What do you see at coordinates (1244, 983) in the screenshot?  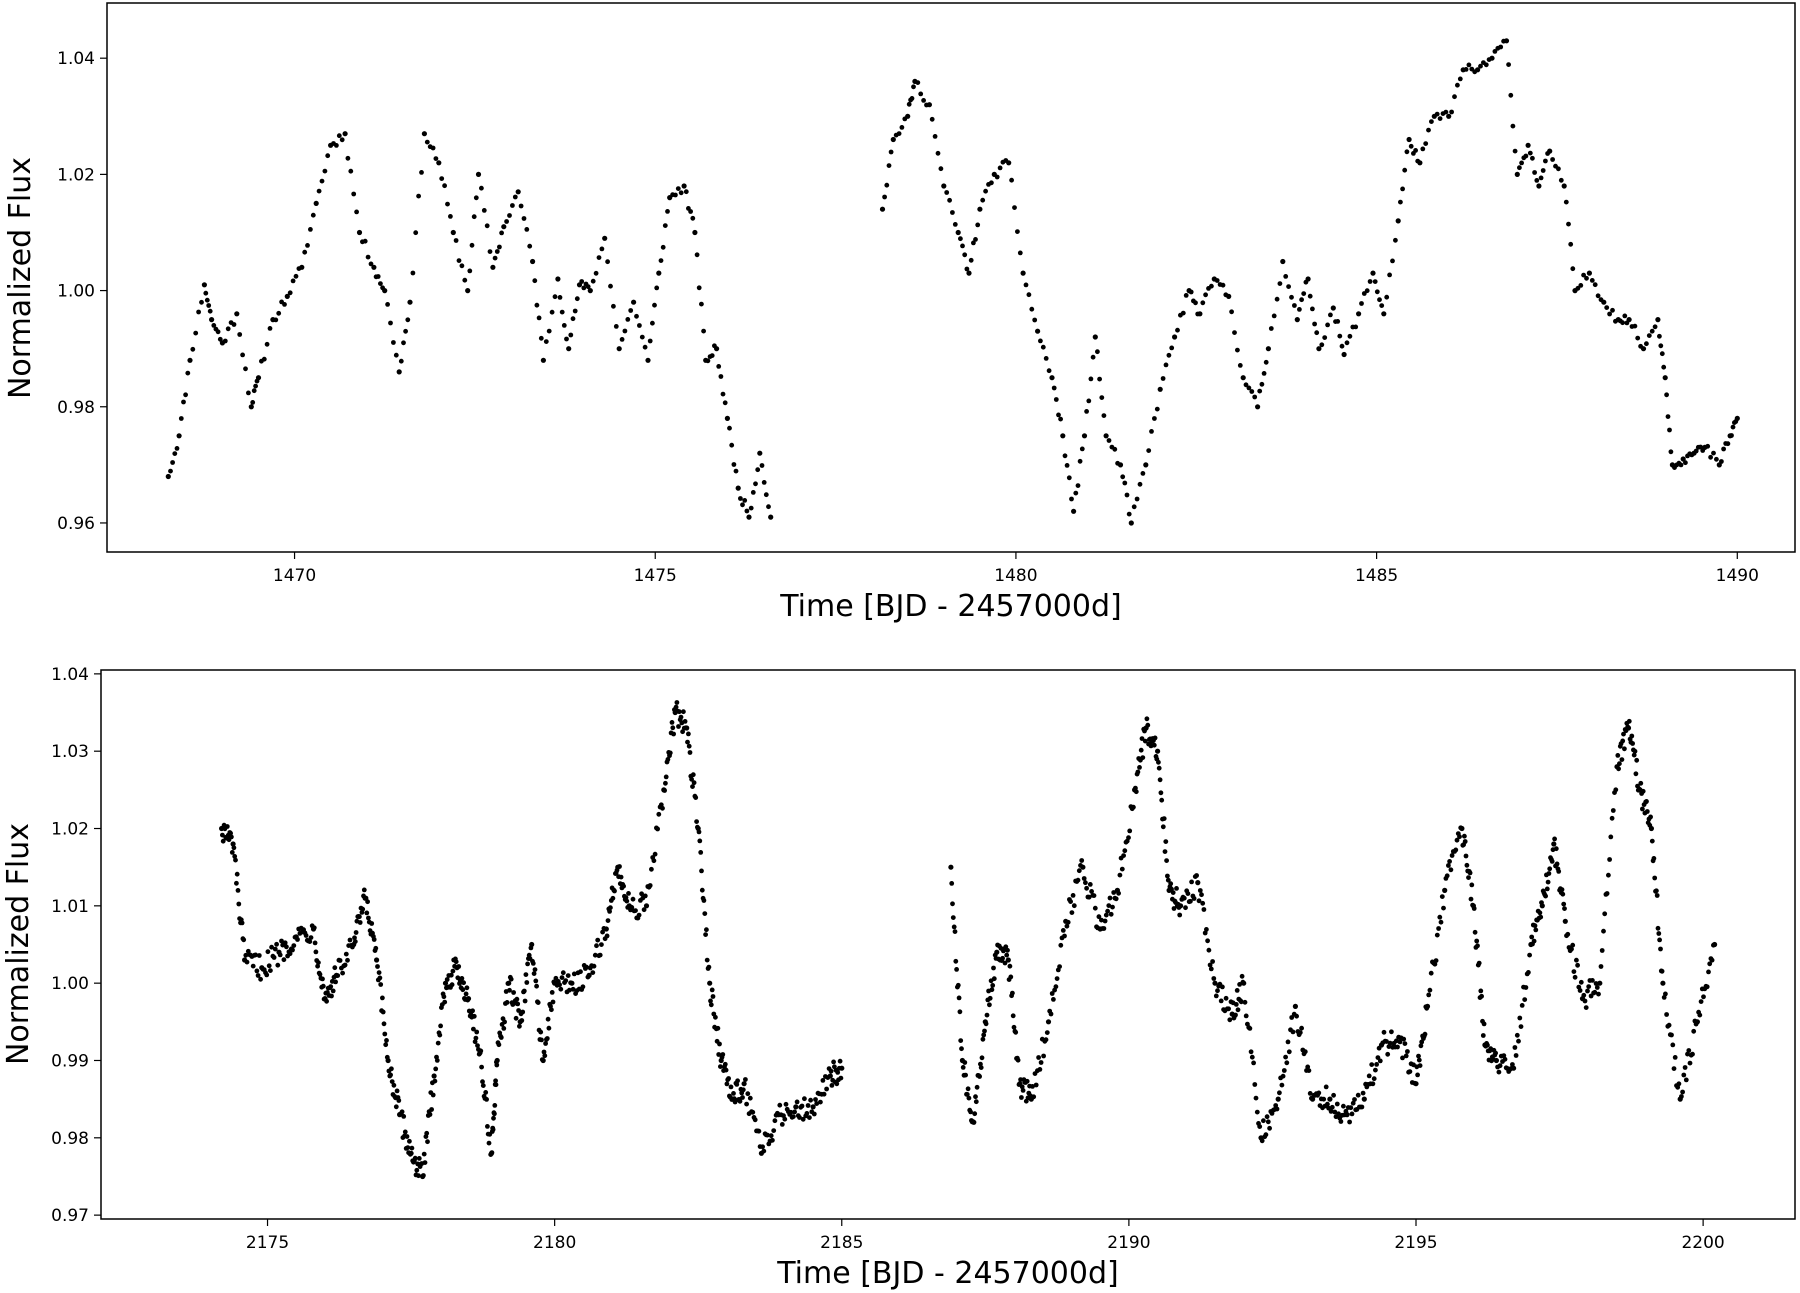 I see `bottom-series-2-point` at bounding box center [1244, 983].